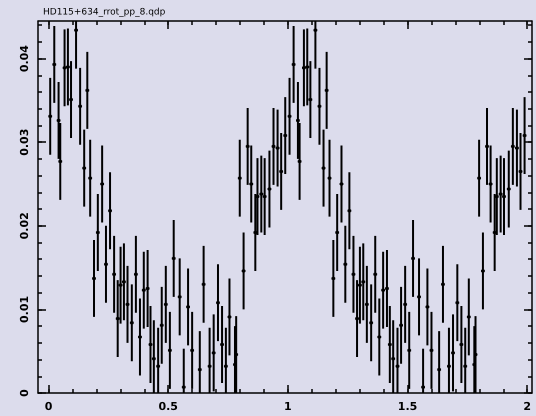 This screenshot has width=536, height=416. Describe the element at coordinates (24, 226) in the screenshot. I see `y-tick-label: 0.02` at that location.